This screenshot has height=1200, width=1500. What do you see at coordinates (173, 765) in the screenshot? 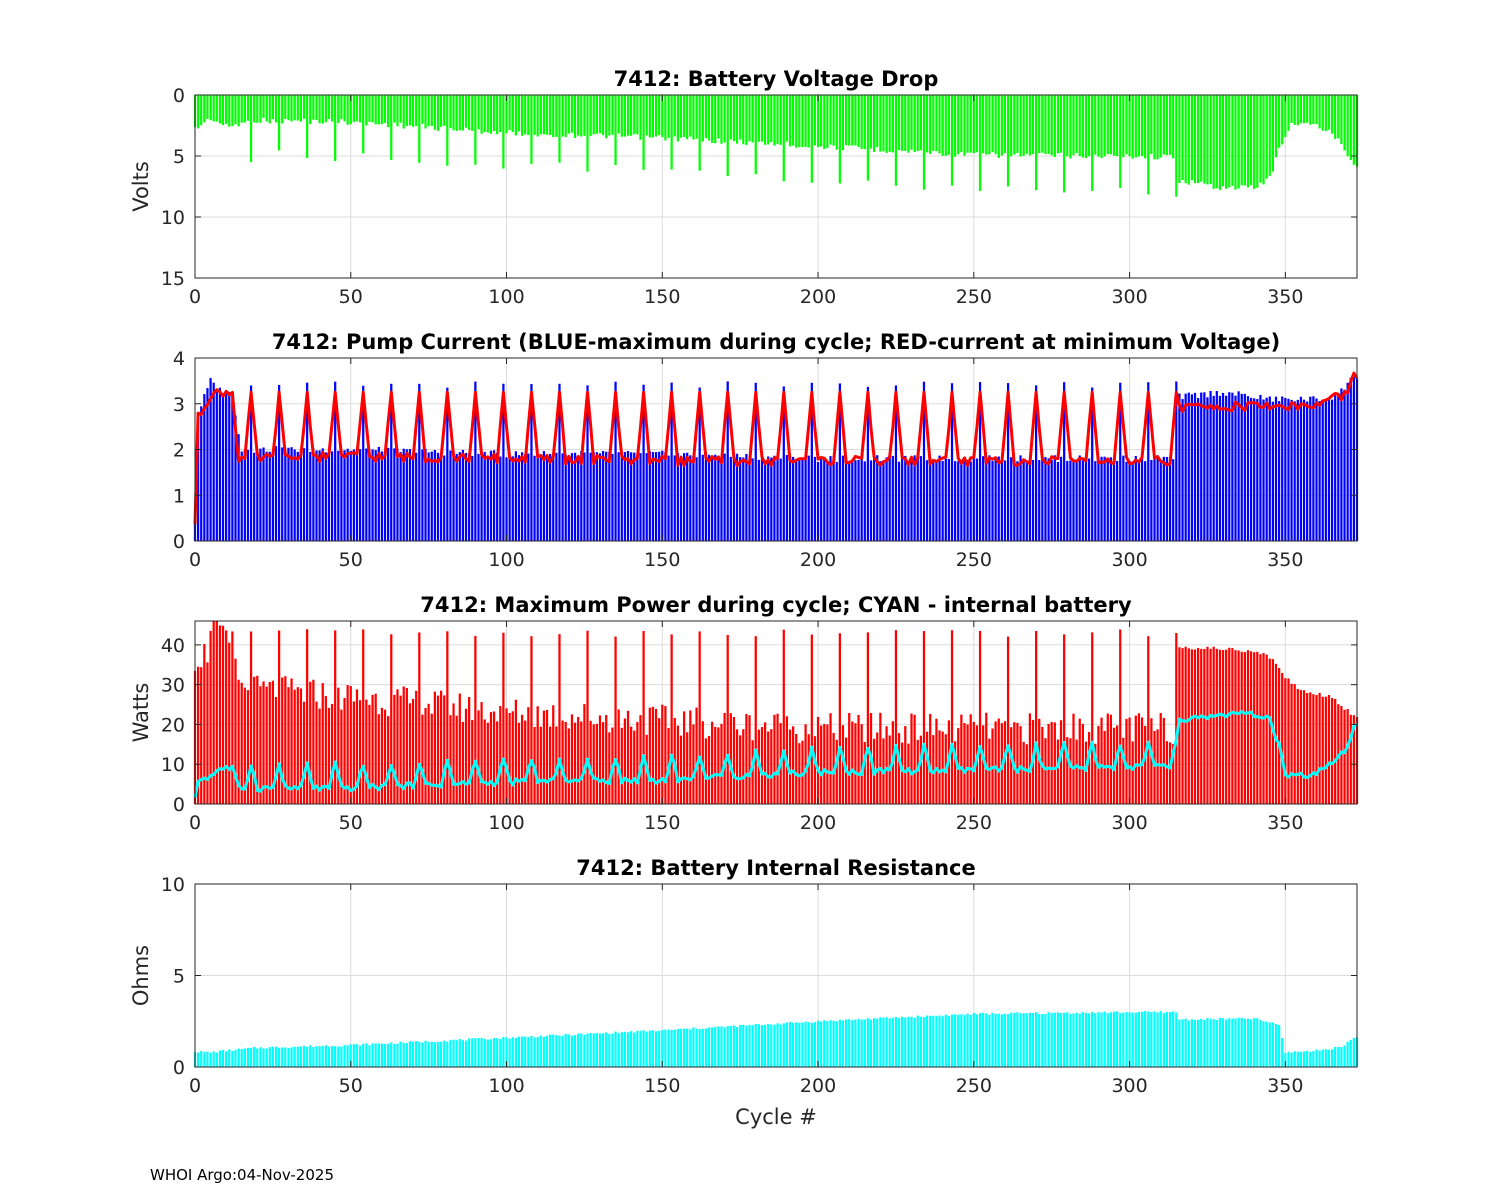
I see `y-tick-label: 10` at bounding box center [173, 765].